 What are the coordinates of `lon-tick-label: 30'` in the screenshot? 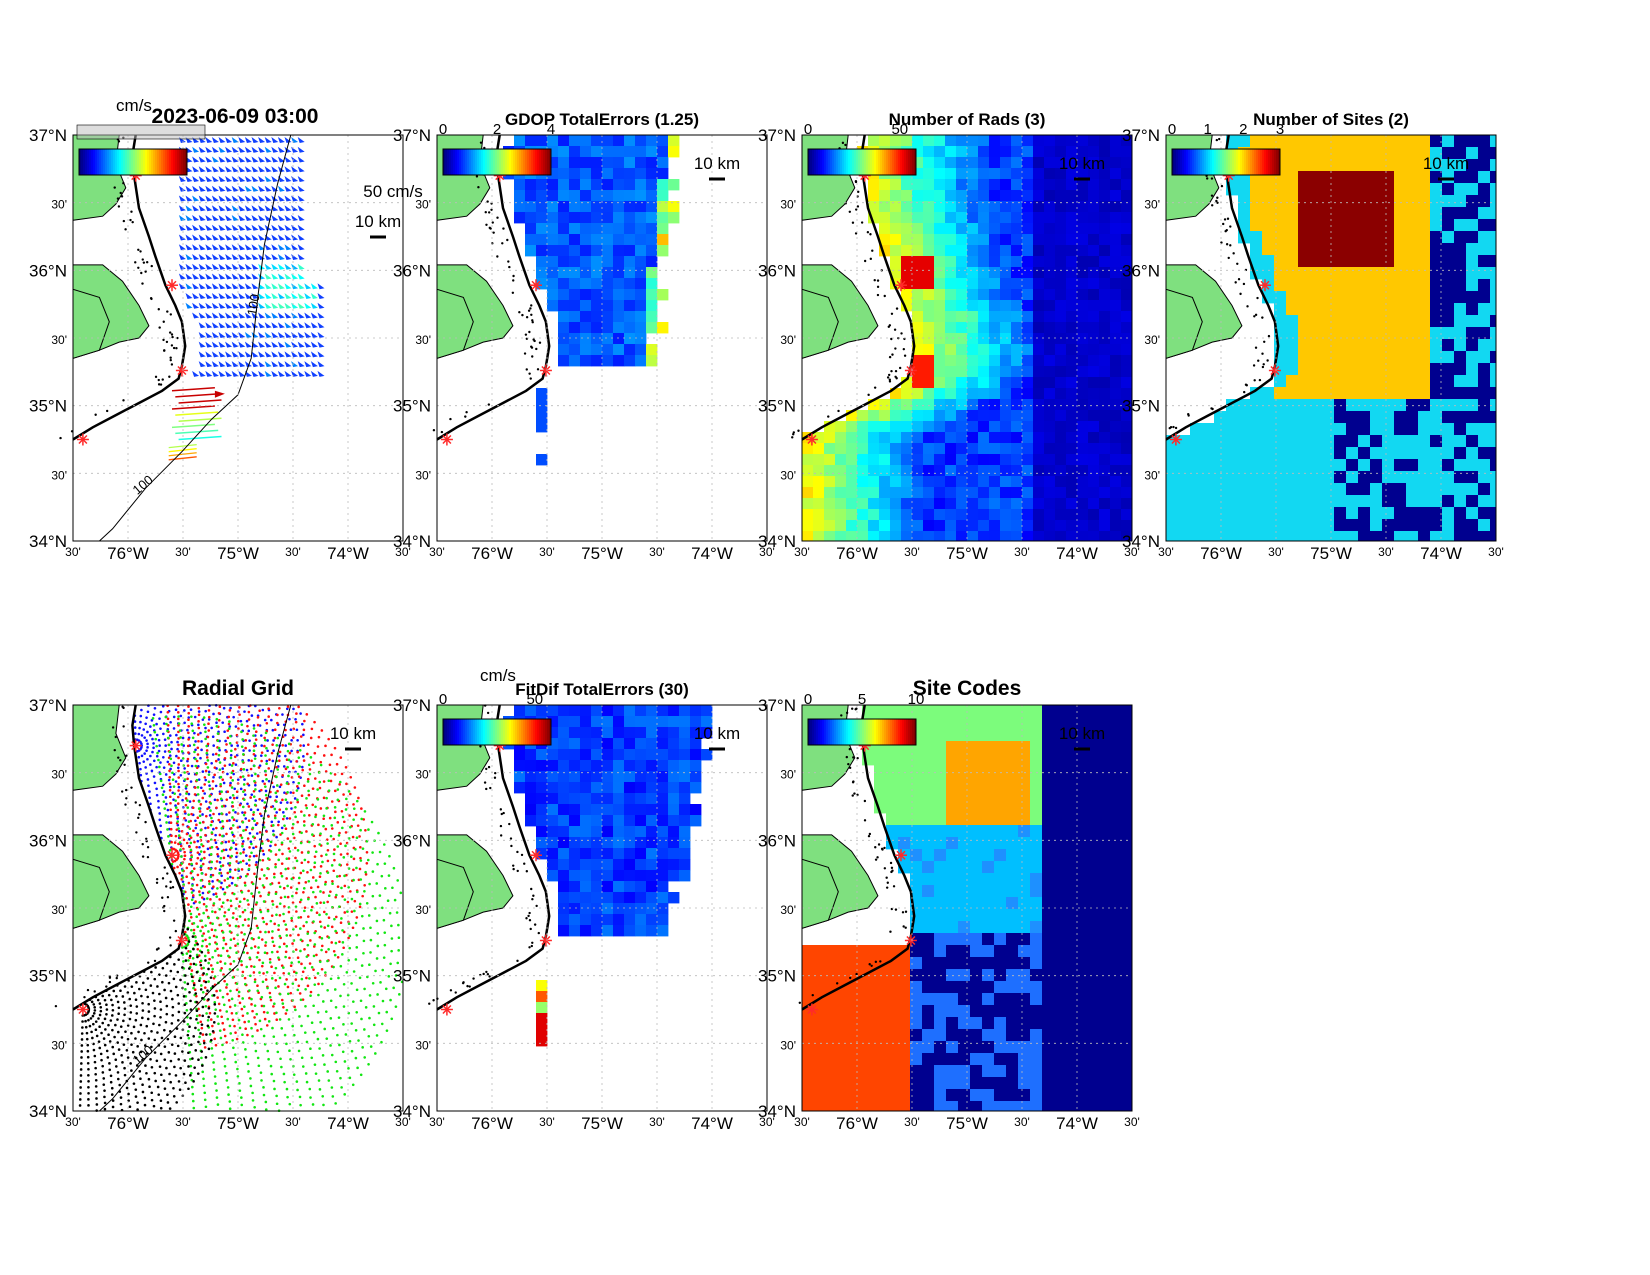 It's located at (1132, 552).